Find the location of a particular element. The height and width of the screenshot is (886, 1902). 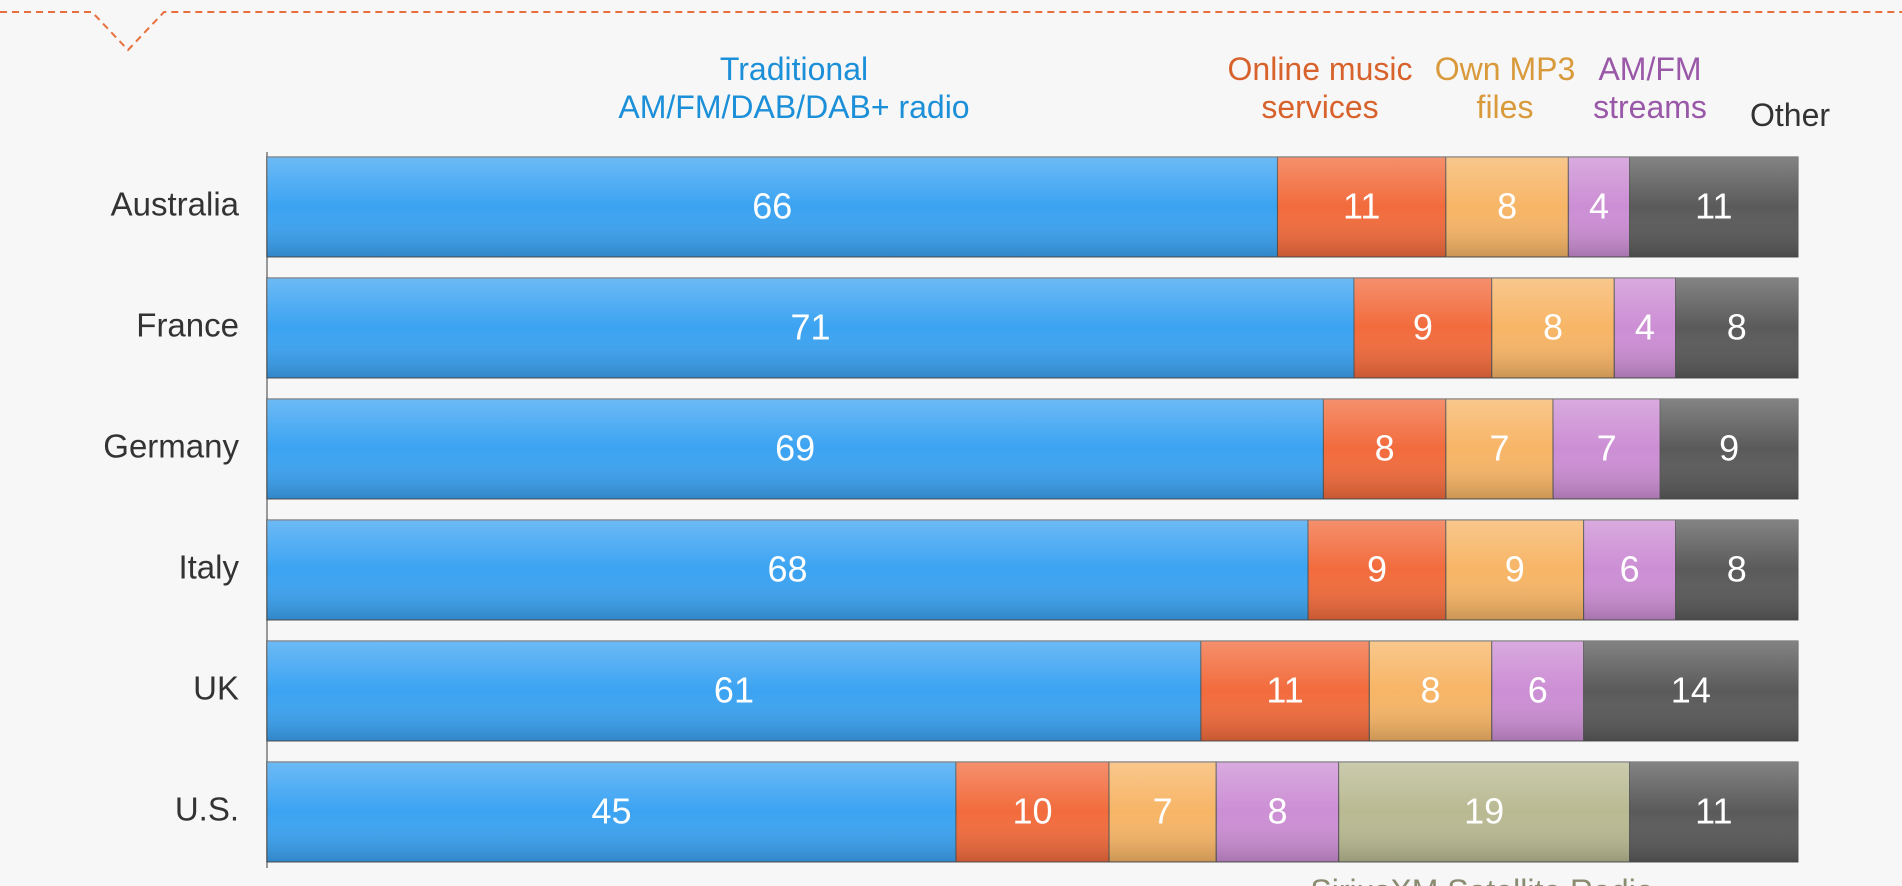

value-label: 66 is located at coordinates (772, 206).